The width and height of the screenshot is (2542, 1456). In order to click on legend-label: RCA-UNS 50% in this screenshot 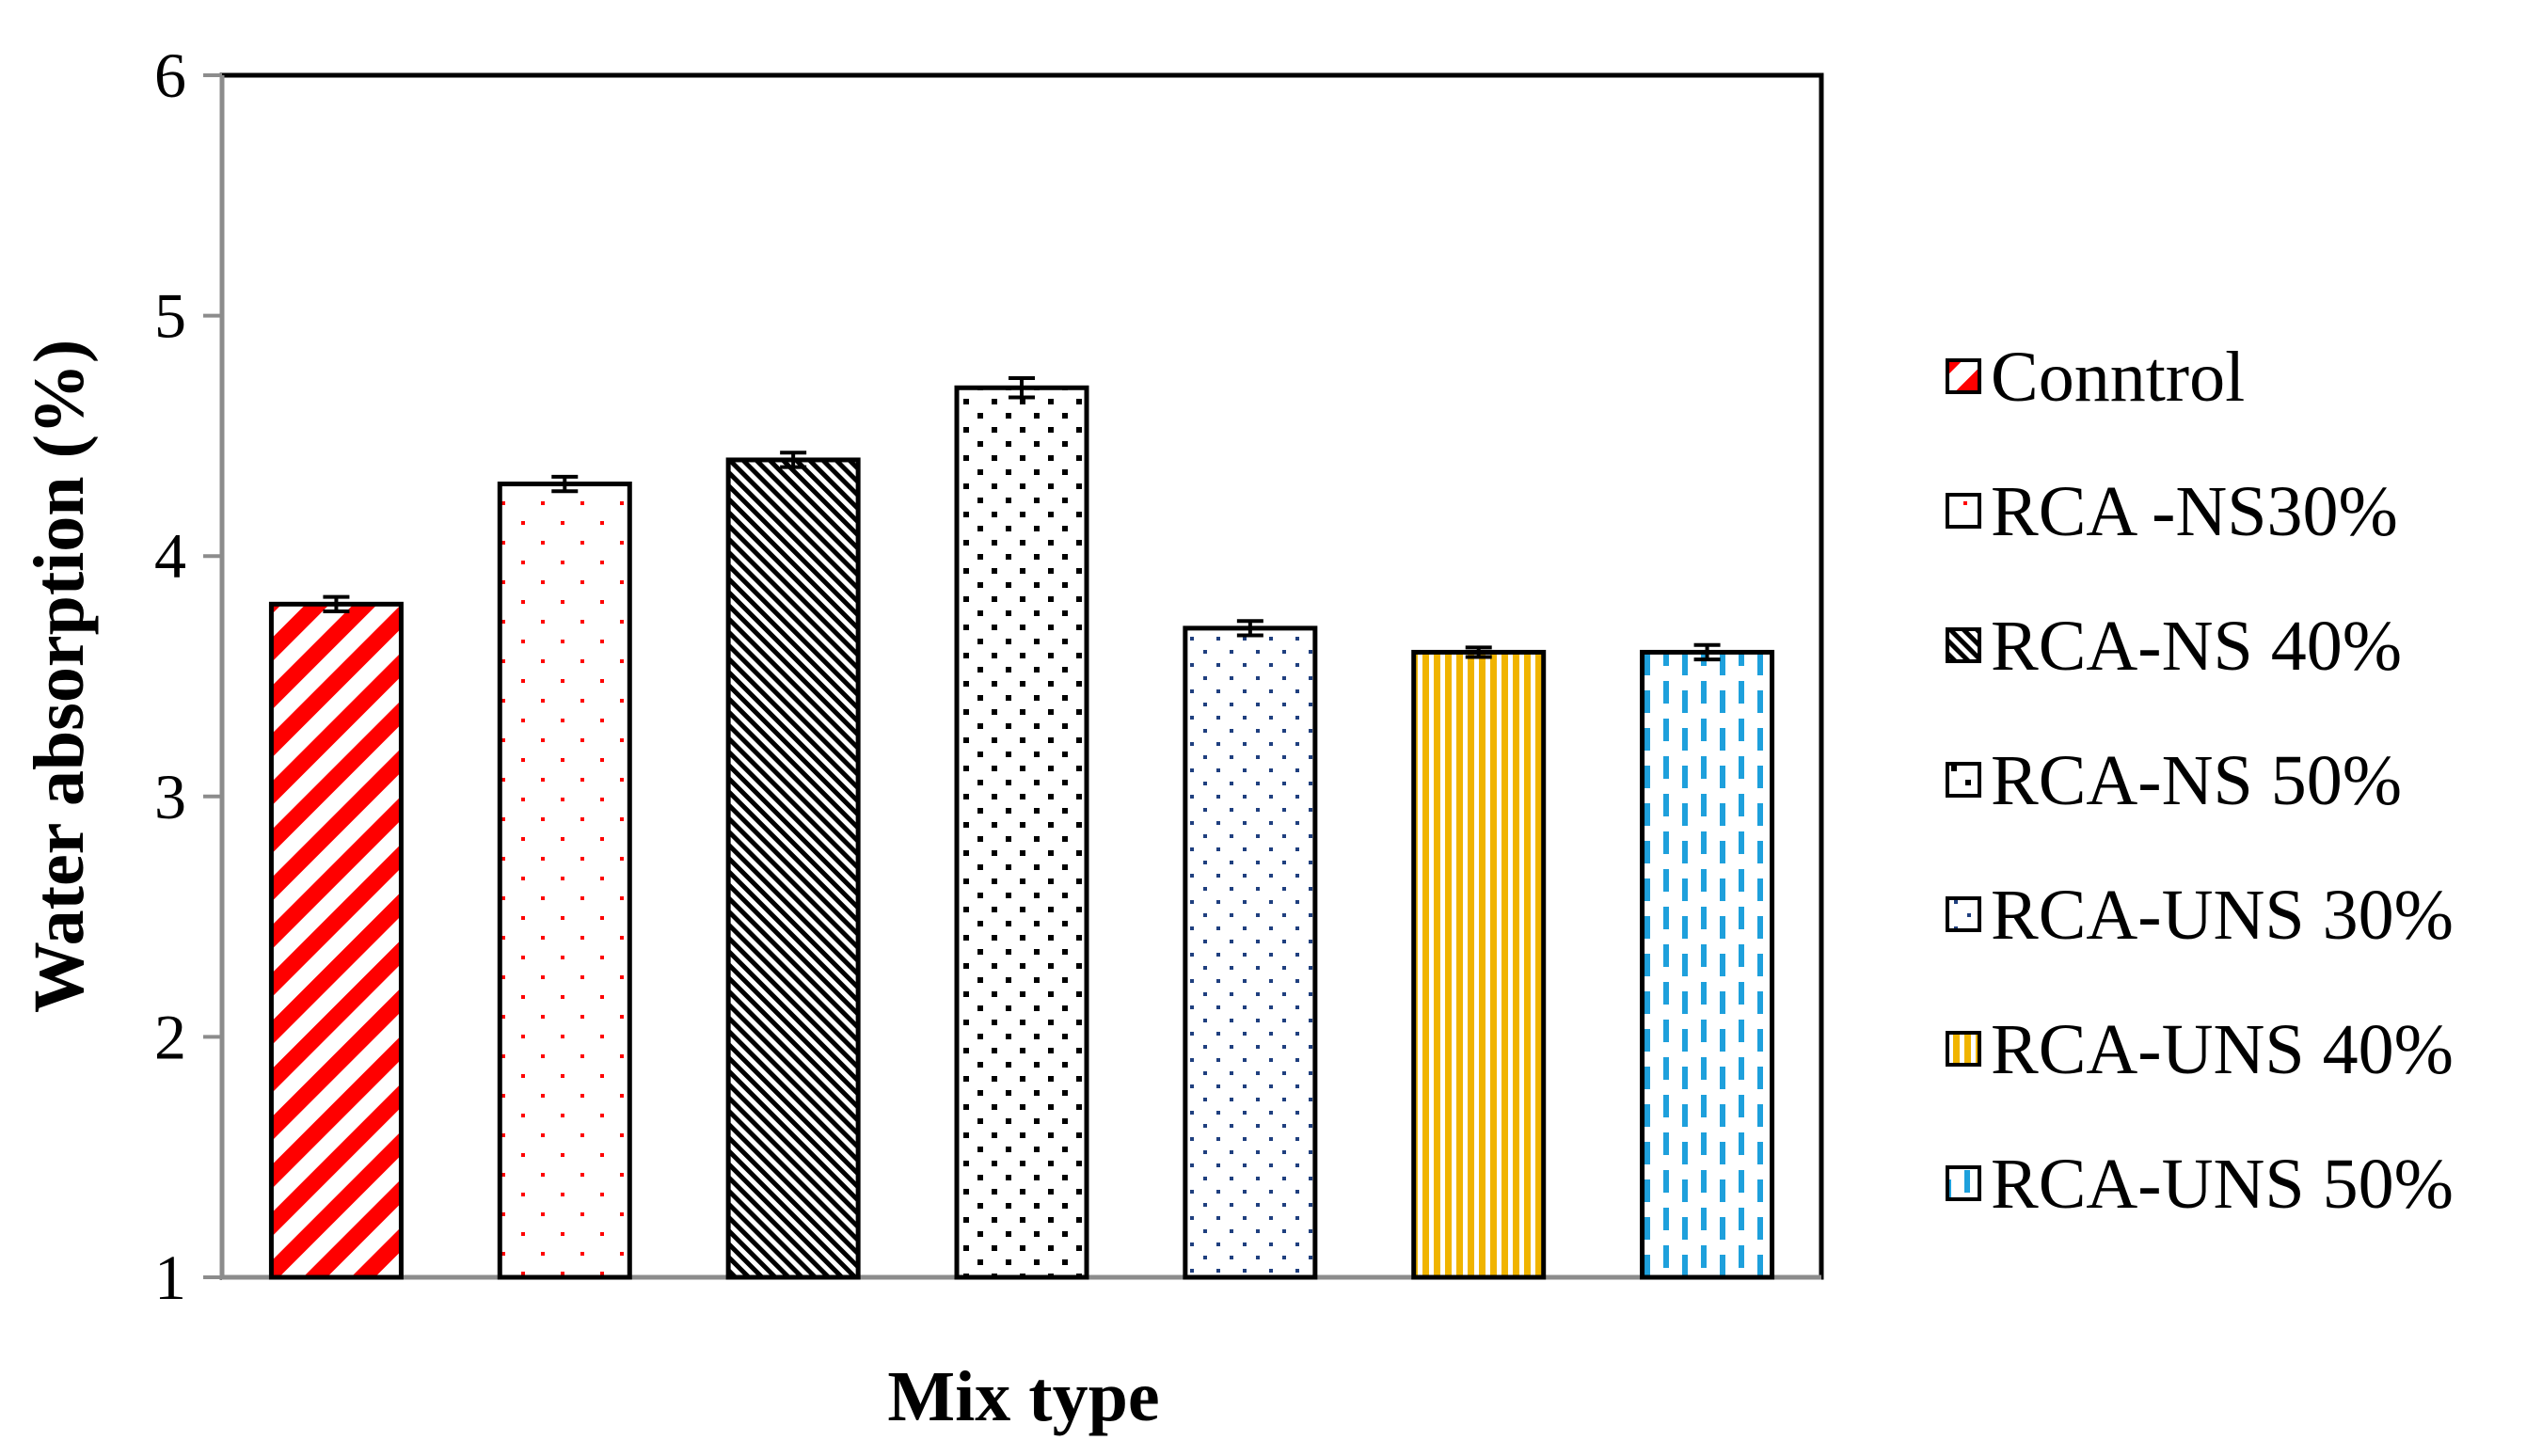, I will do `click(2222, 1184)`.